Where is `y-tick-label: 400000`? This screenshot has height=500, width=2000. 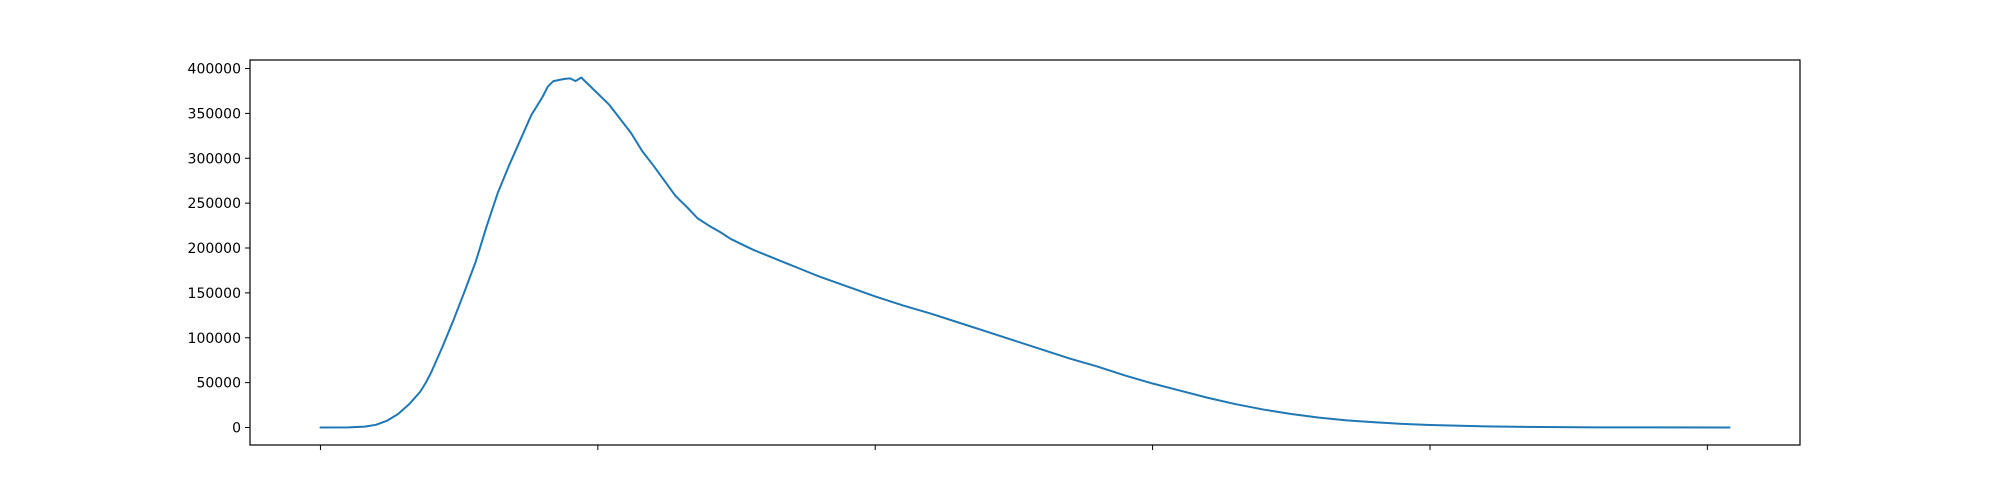 y-tick-label: 400000 is located at coordinates (214, 70).